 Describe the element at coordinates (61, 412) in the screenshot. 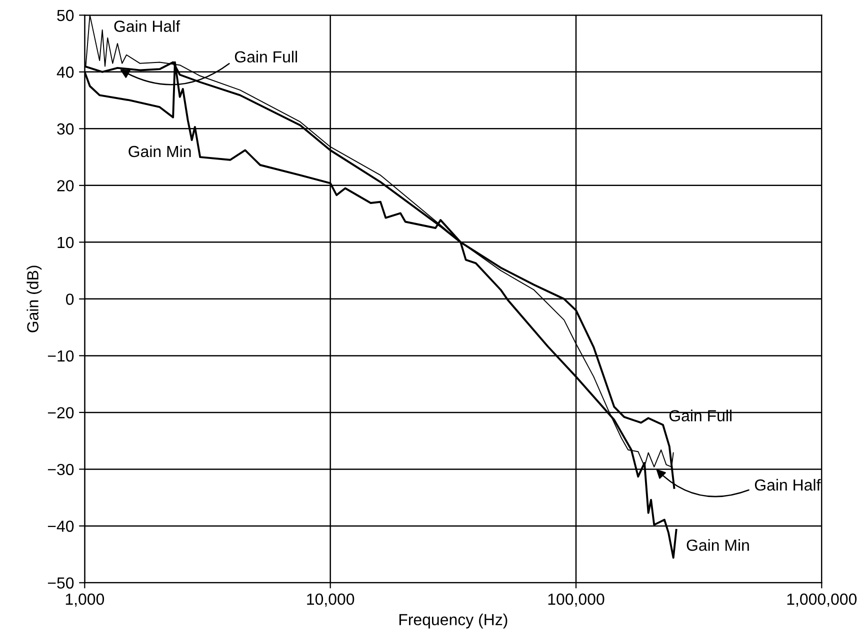

I see `y-tick-label: −20` at that location.